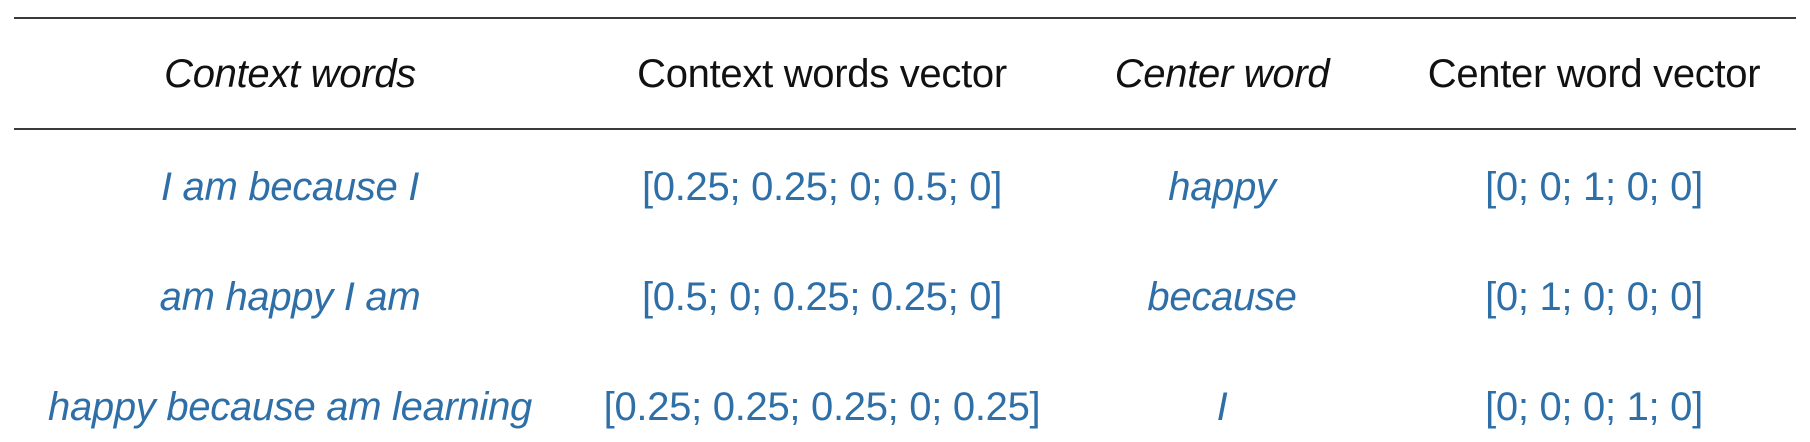 The height and width of the screenshot is (442, 1810). Describe the element at coordinates (1594, 407) in the screenshot. I see `center-word-vector-cell: [0; 0; 0; 1; 0]` at that location.